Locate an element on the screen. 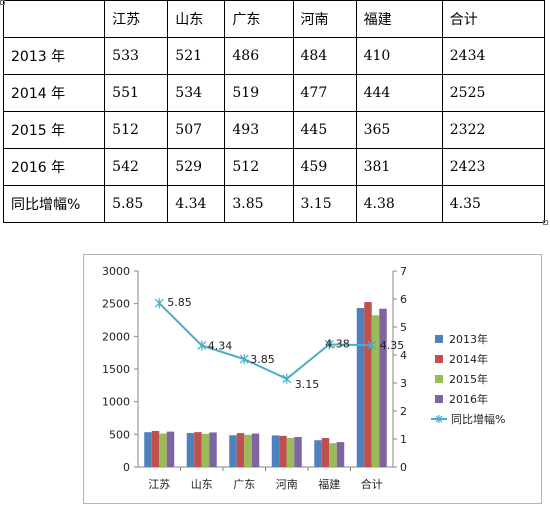 The image size is (550, 507). table-cell: 459 is located at coordinates (324, 167).